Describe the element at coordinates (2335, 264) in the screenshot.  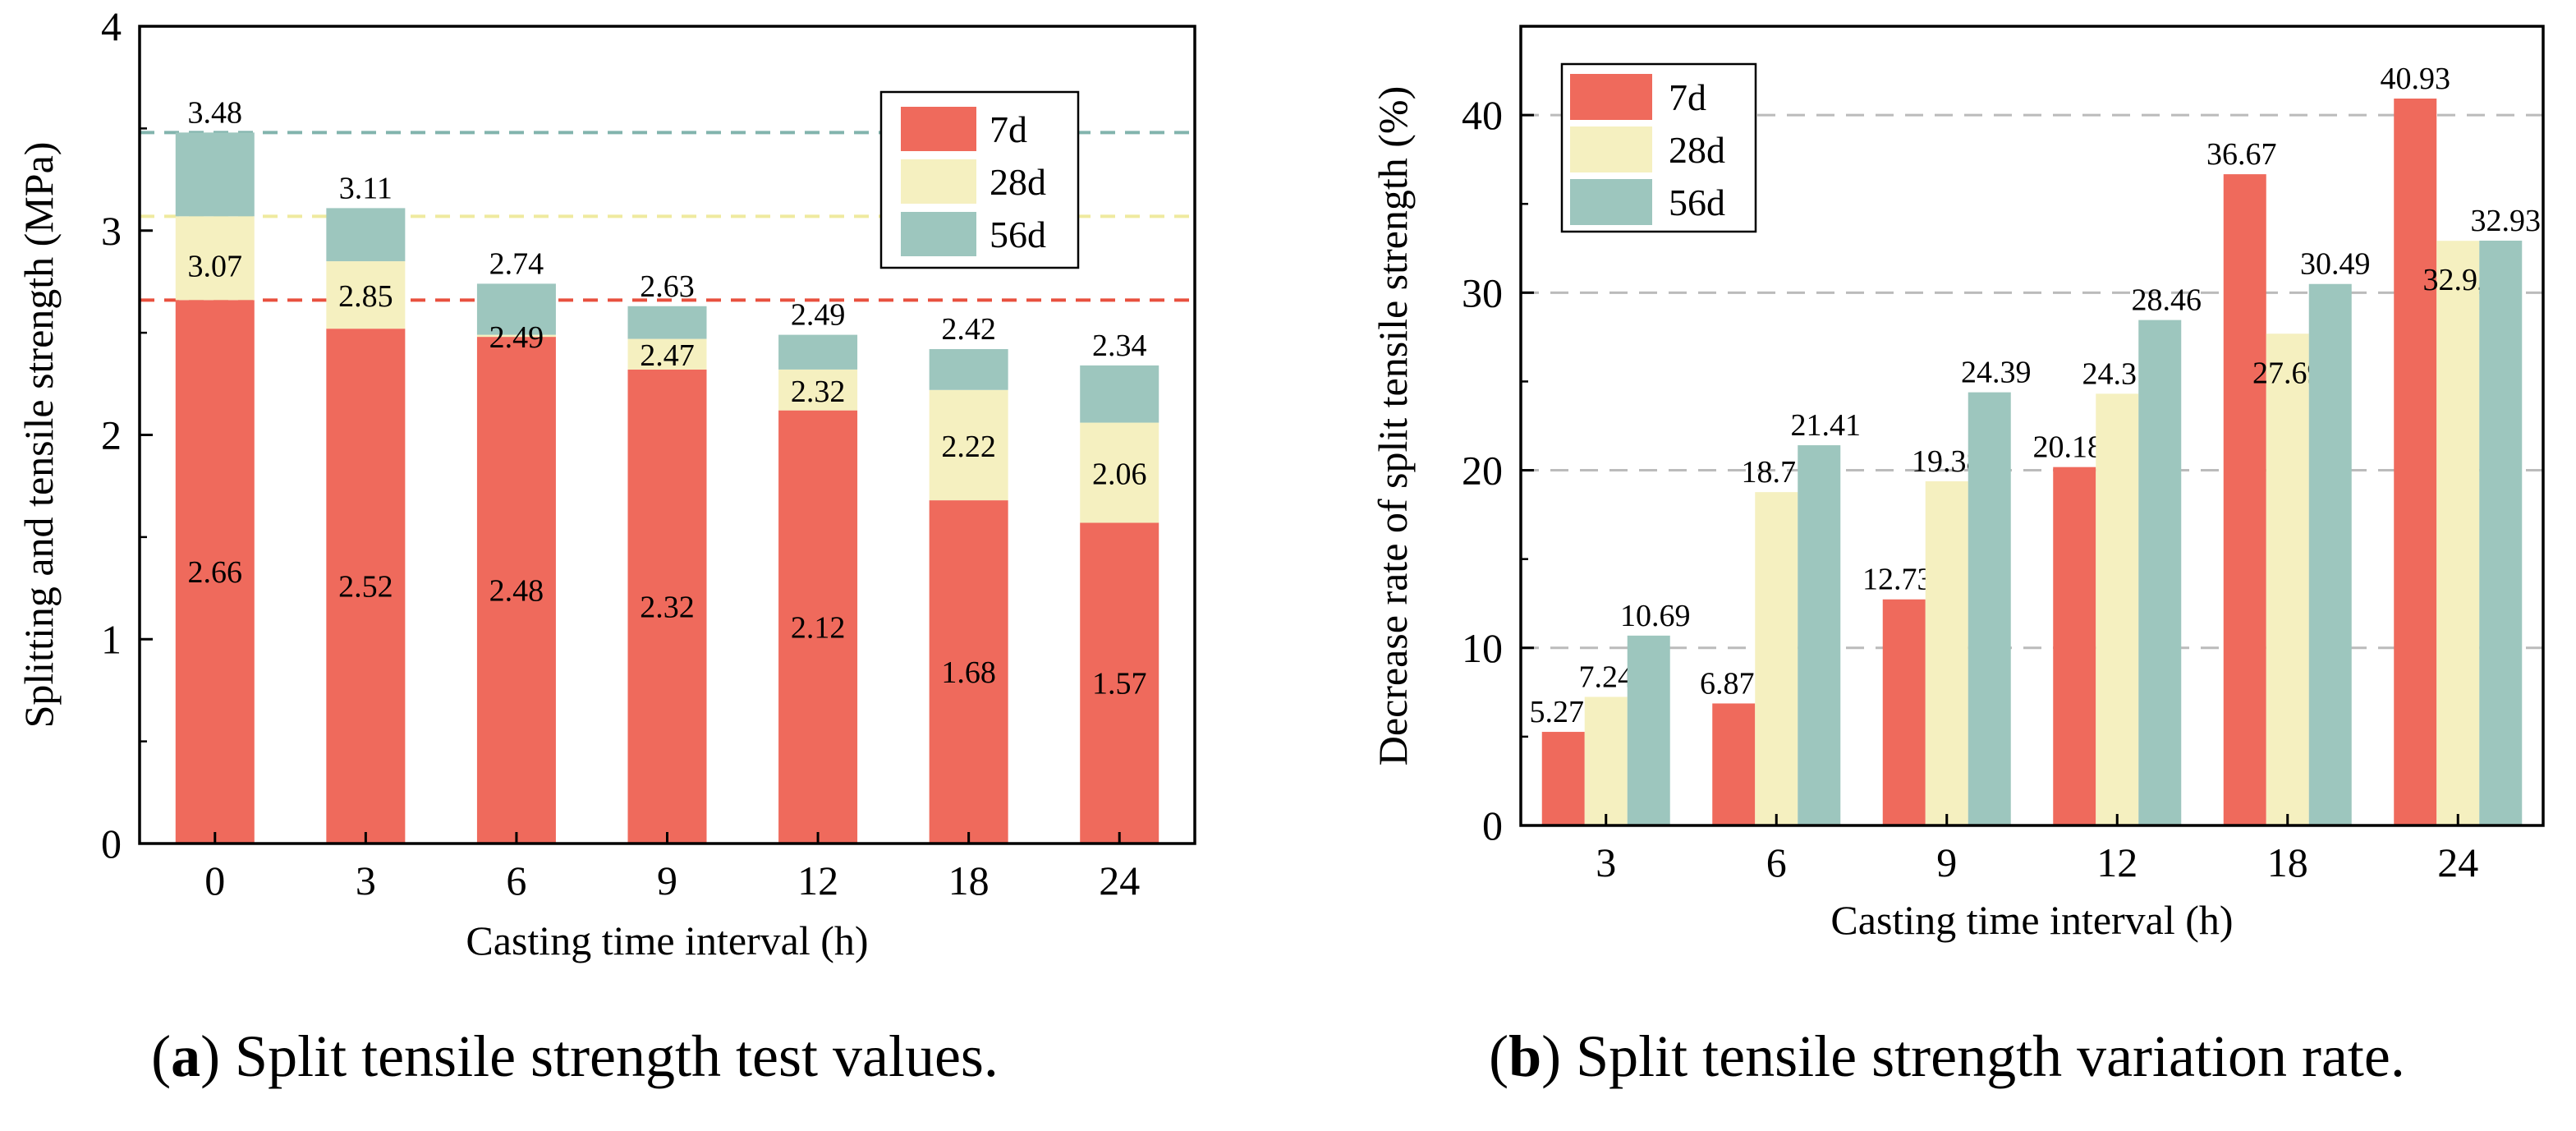
I see `label-56d-18: 30.49` at that location.